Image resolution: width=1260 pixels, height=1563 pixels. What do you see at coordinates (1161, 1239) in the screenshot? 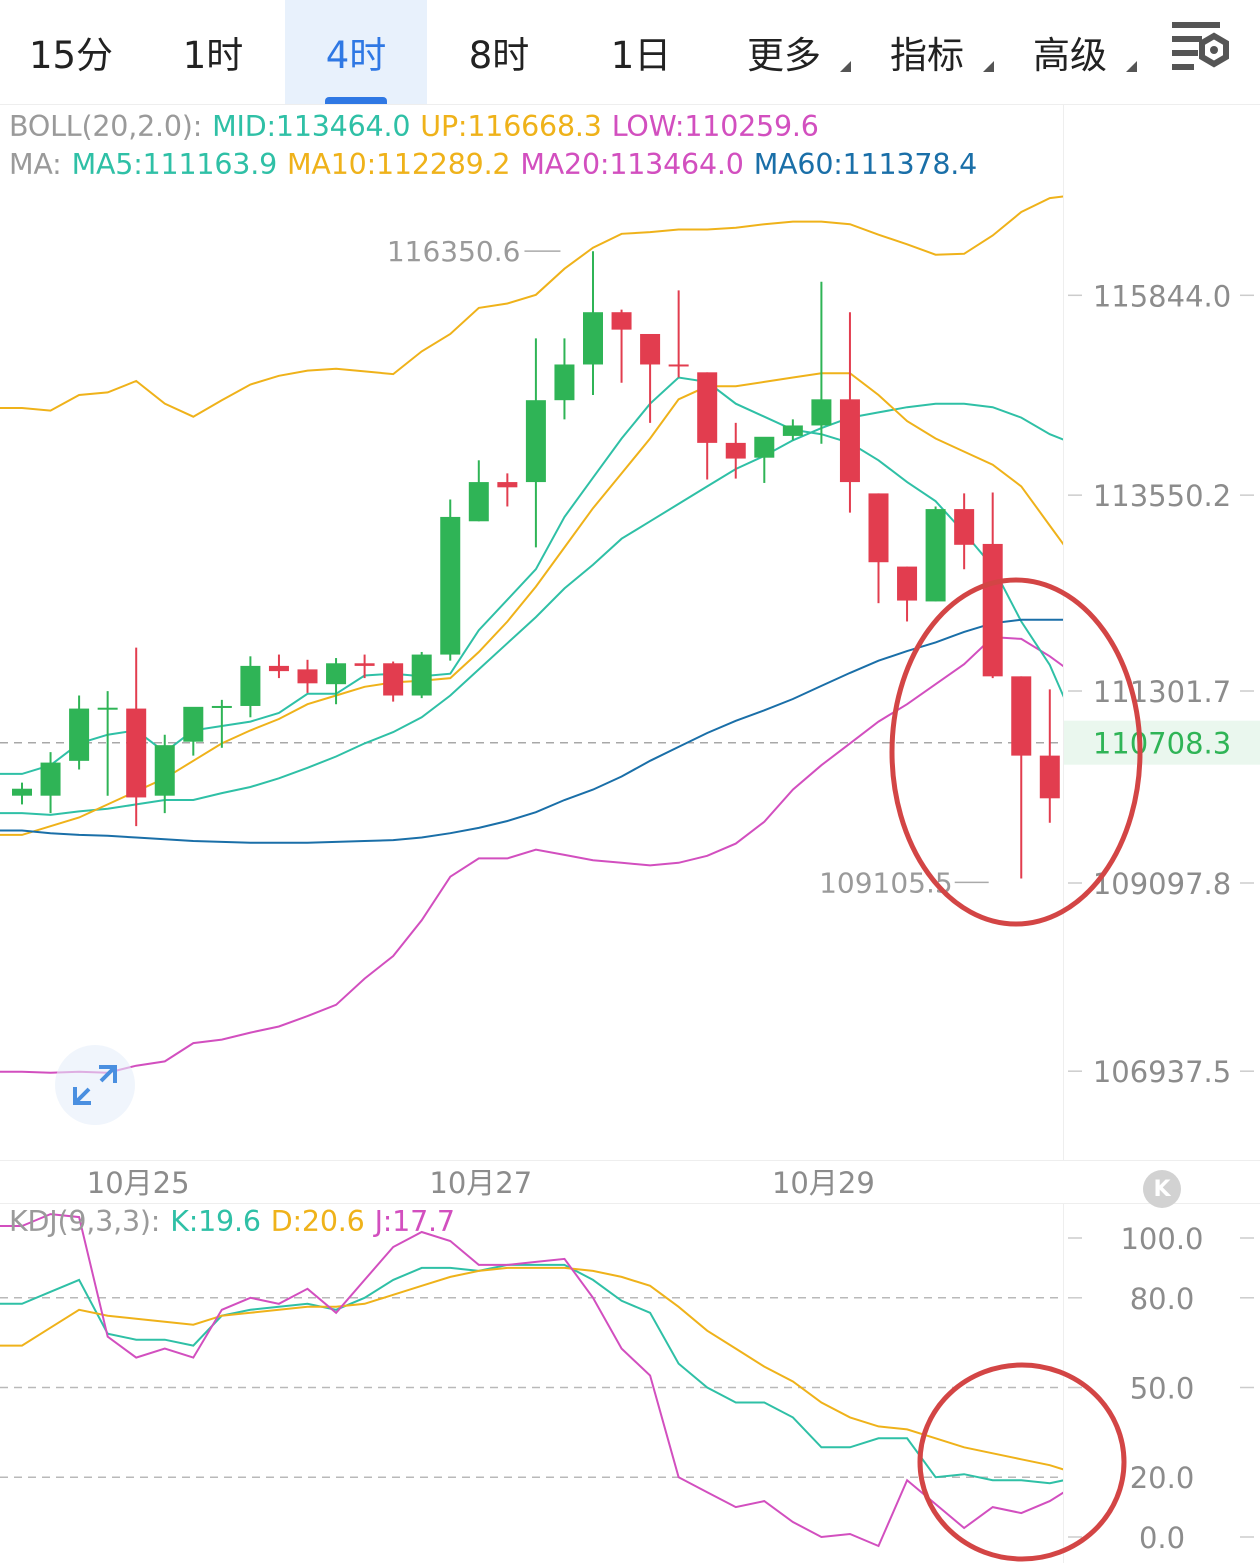
I see `kdj-tick-label: 100.0` at bounding box center [1161, 1239].